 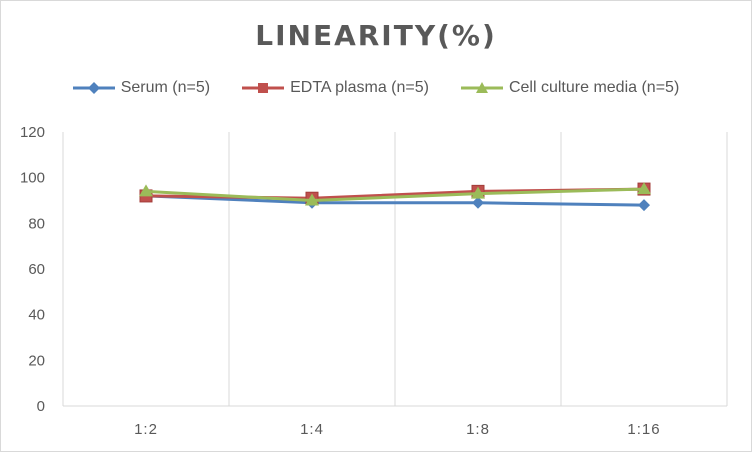 I want to click on legend-marker-square, so click(x=263, y=88).